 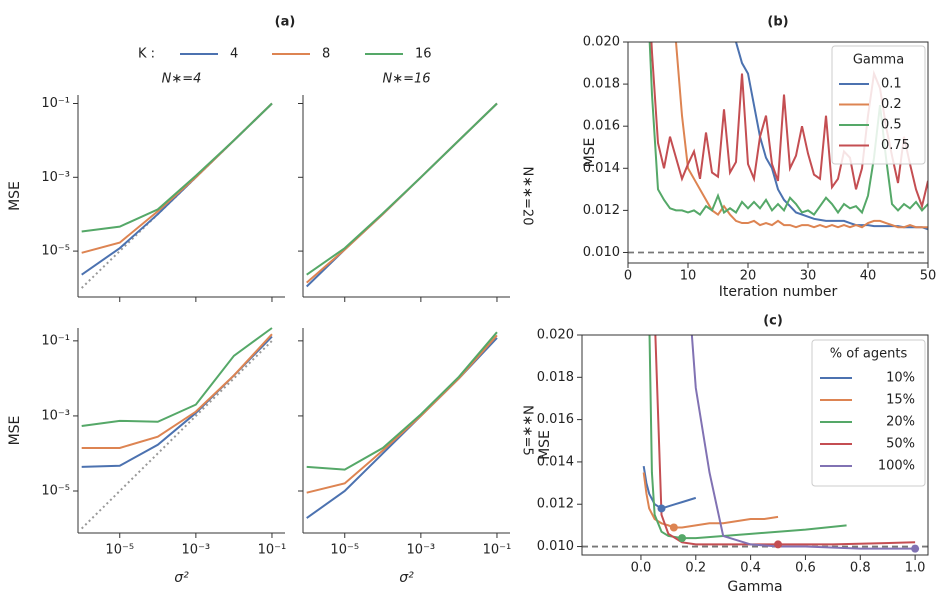 What do you see at coordinates (891, 104) in the screenshot?
I see `legend-label: 0.2` at bounding box center [891, 104].